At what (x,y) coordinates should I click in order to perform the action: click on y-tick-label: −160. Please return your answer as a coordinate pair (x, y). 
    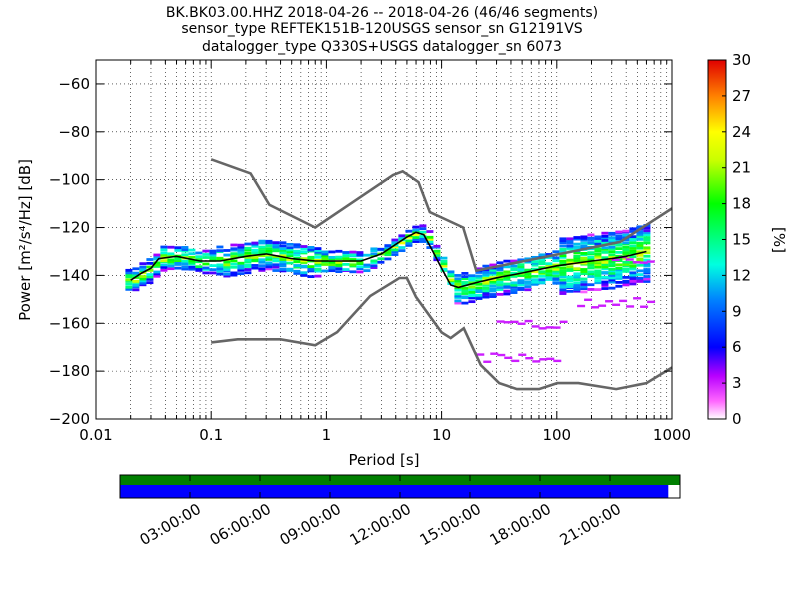
    Looking at the image, I should click on (69, 323).